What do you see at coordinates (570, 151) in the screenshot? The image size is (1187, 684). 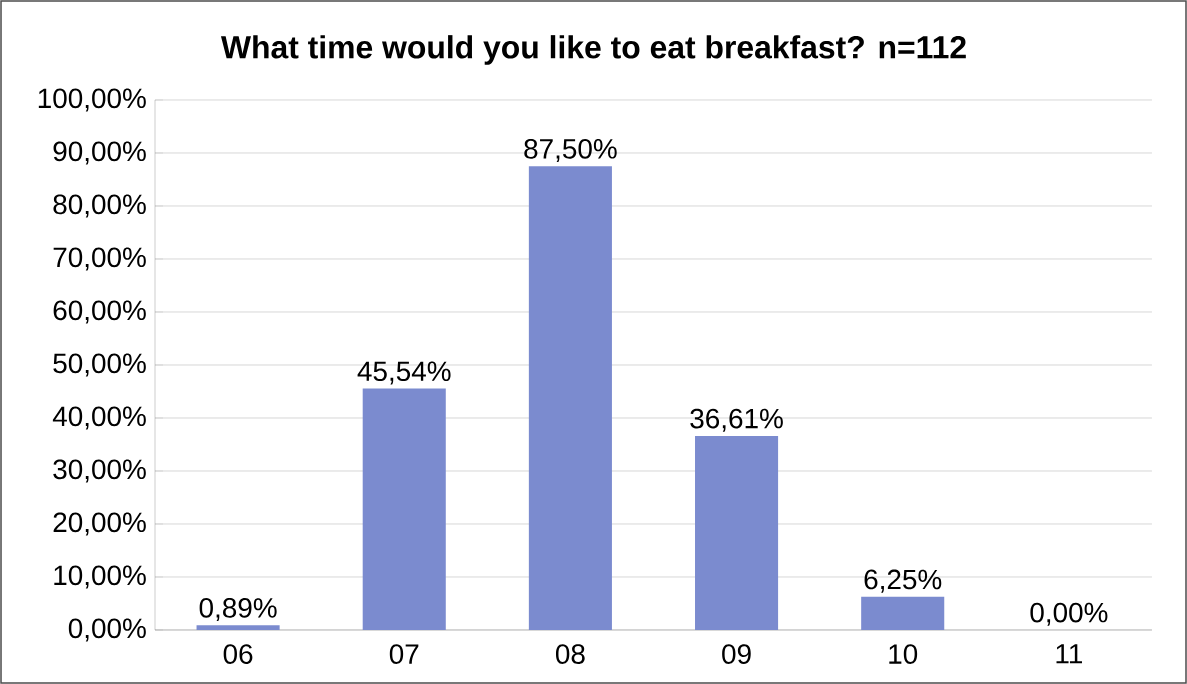 I see `data-label: 87,50%` at bounding box center [570, 151].